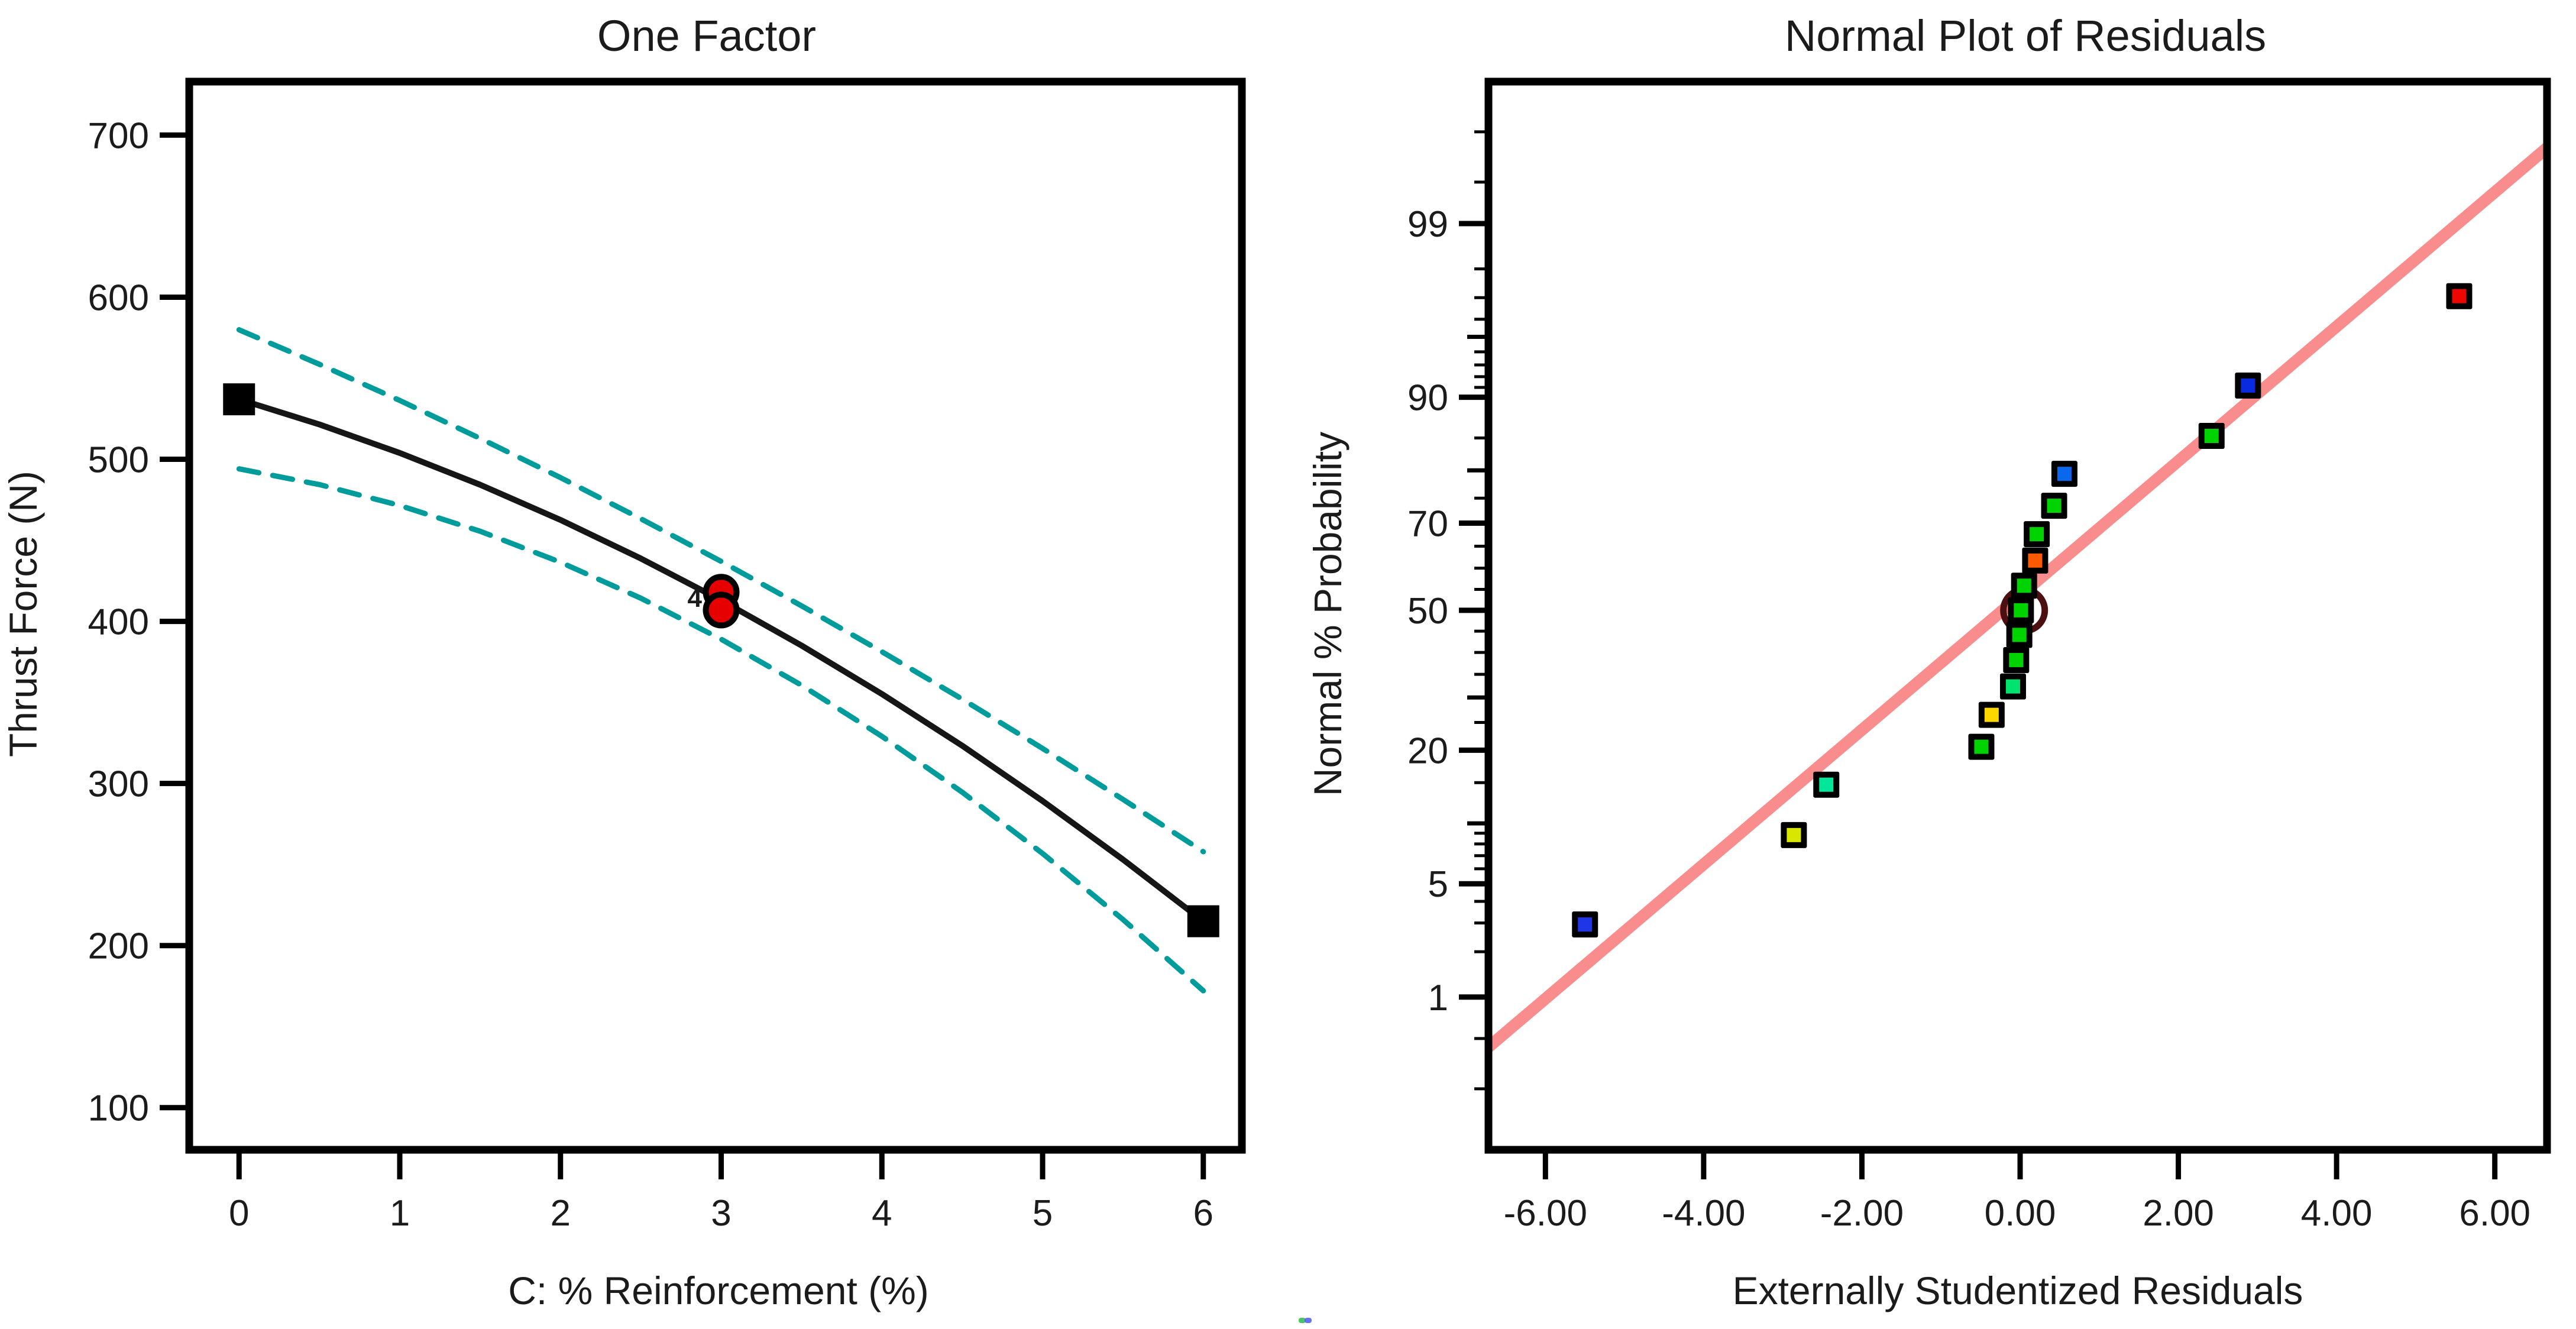 The width and height of the screenshot is (2576, 1329). Describe the element at coordinates (400, 1213) in the screenshot. I see `left-x-tick-label: 1` at that location.